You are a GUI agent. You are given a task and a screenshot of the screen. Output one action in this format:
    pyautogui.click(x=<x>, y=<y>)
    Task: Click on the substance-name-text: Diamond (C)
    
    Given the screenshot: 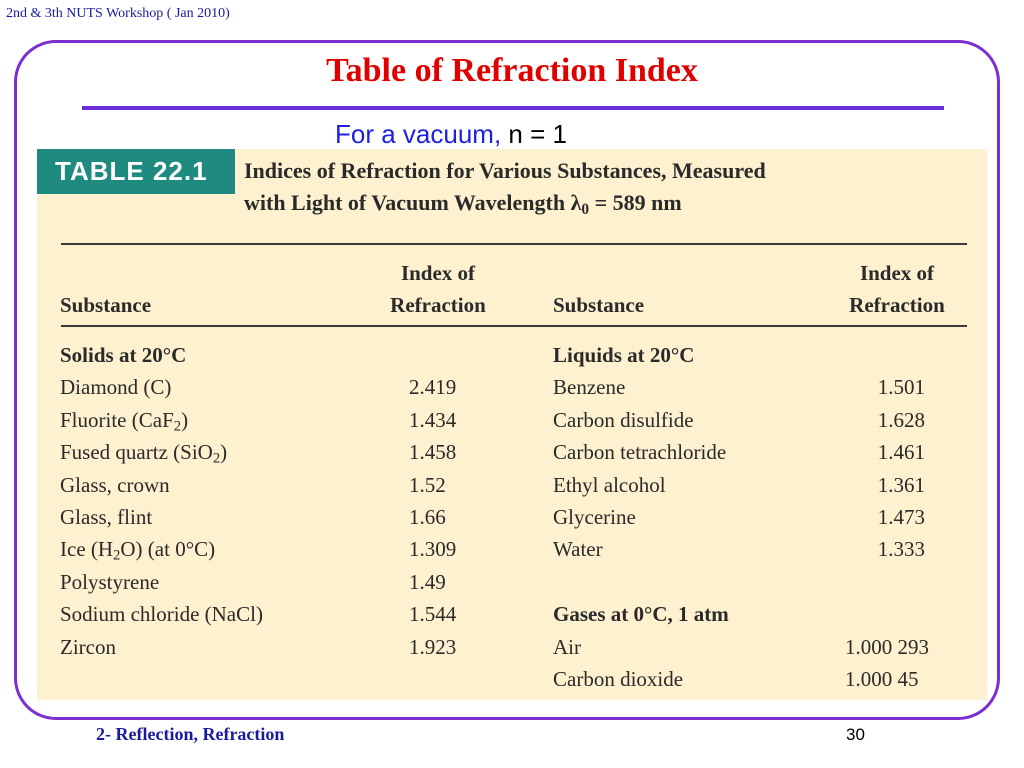 What is the action you would take?
    pyautogui.click(x=116, y=387)
    